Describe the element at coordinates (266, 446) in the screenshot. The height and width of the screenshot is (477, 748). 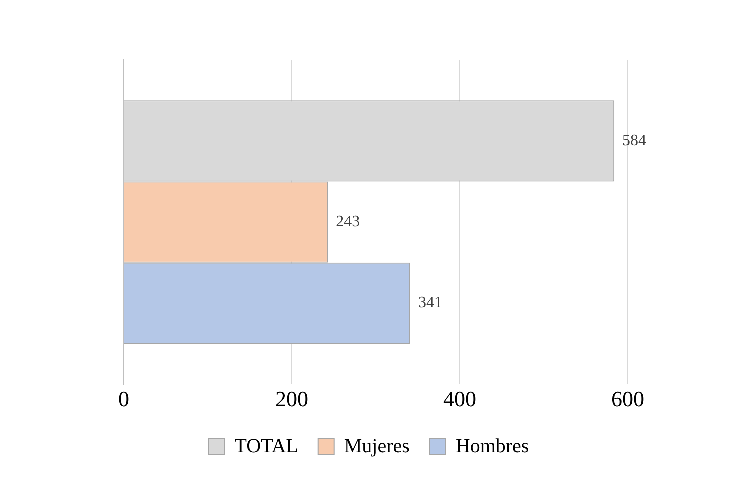
I see `legend-label: TOTAL` at that location.